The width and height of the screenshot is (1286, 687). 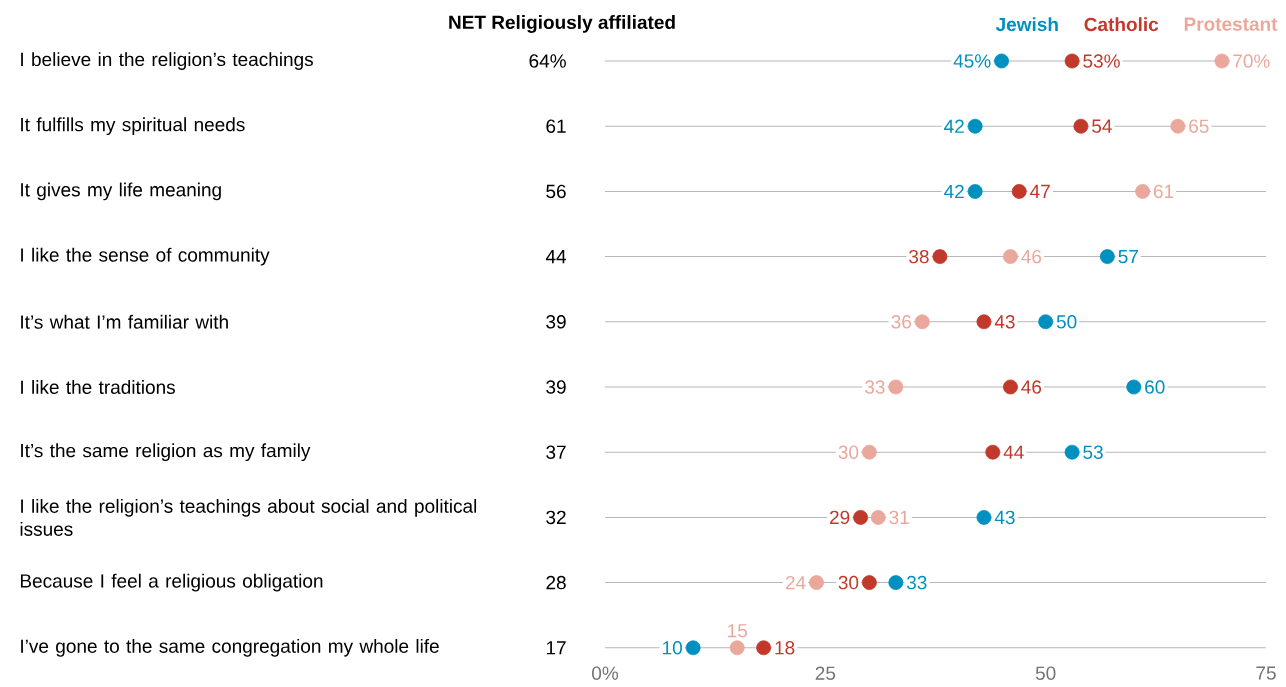 I want to click on series-label: Catholic, so click(x=1121, y=24).